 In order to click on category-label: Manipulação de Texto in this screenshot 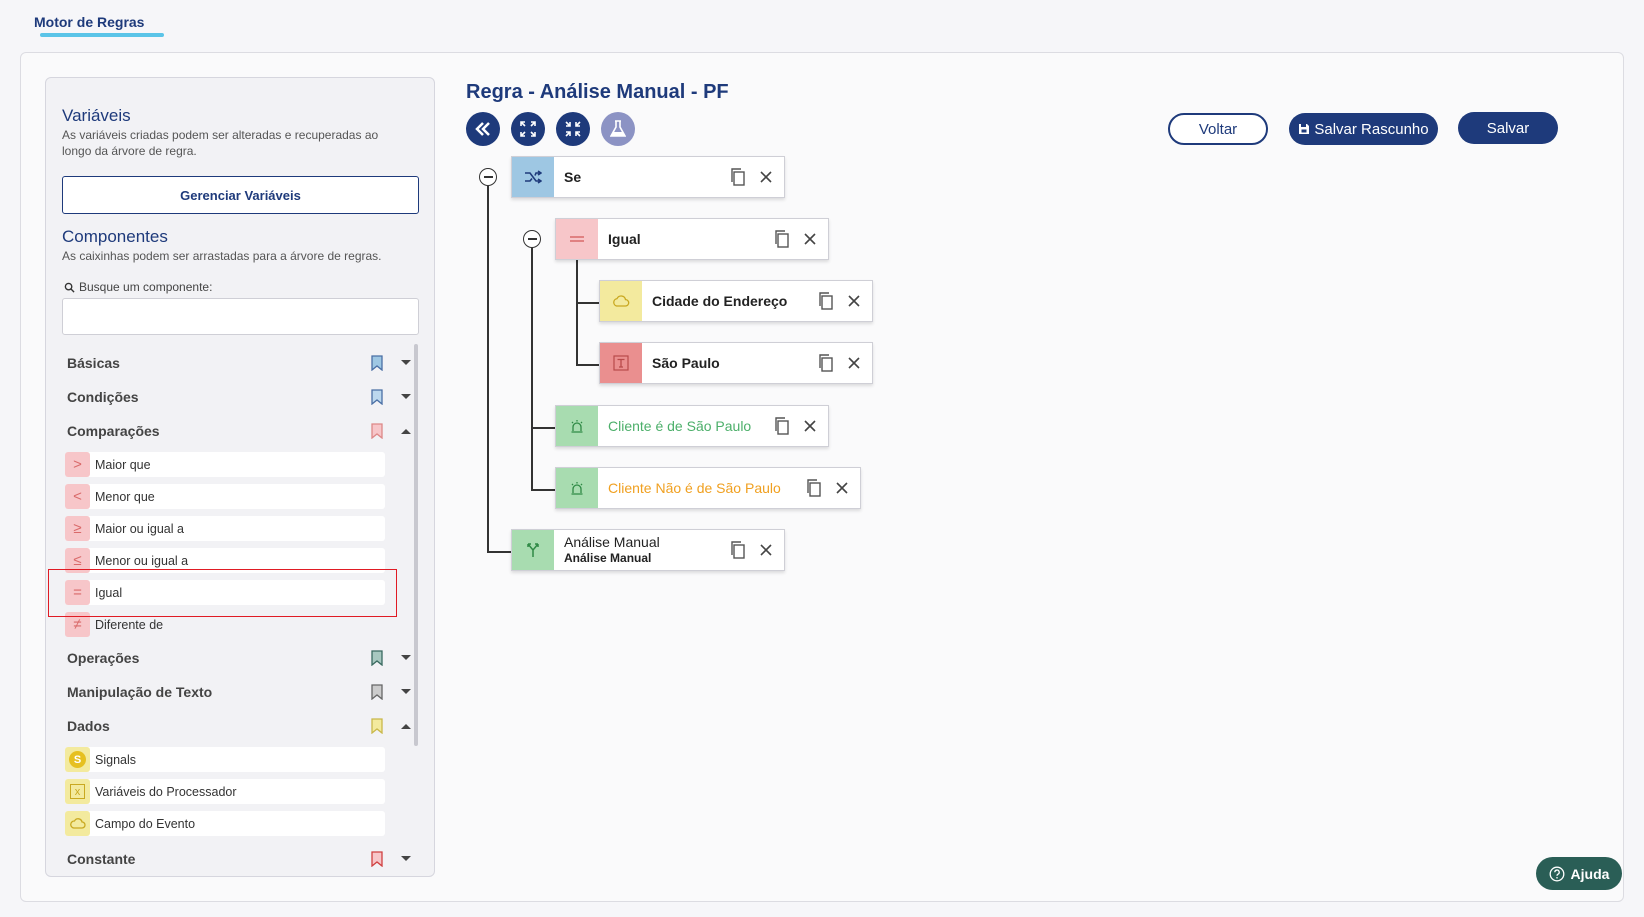, I will do `click(140, 692)`.